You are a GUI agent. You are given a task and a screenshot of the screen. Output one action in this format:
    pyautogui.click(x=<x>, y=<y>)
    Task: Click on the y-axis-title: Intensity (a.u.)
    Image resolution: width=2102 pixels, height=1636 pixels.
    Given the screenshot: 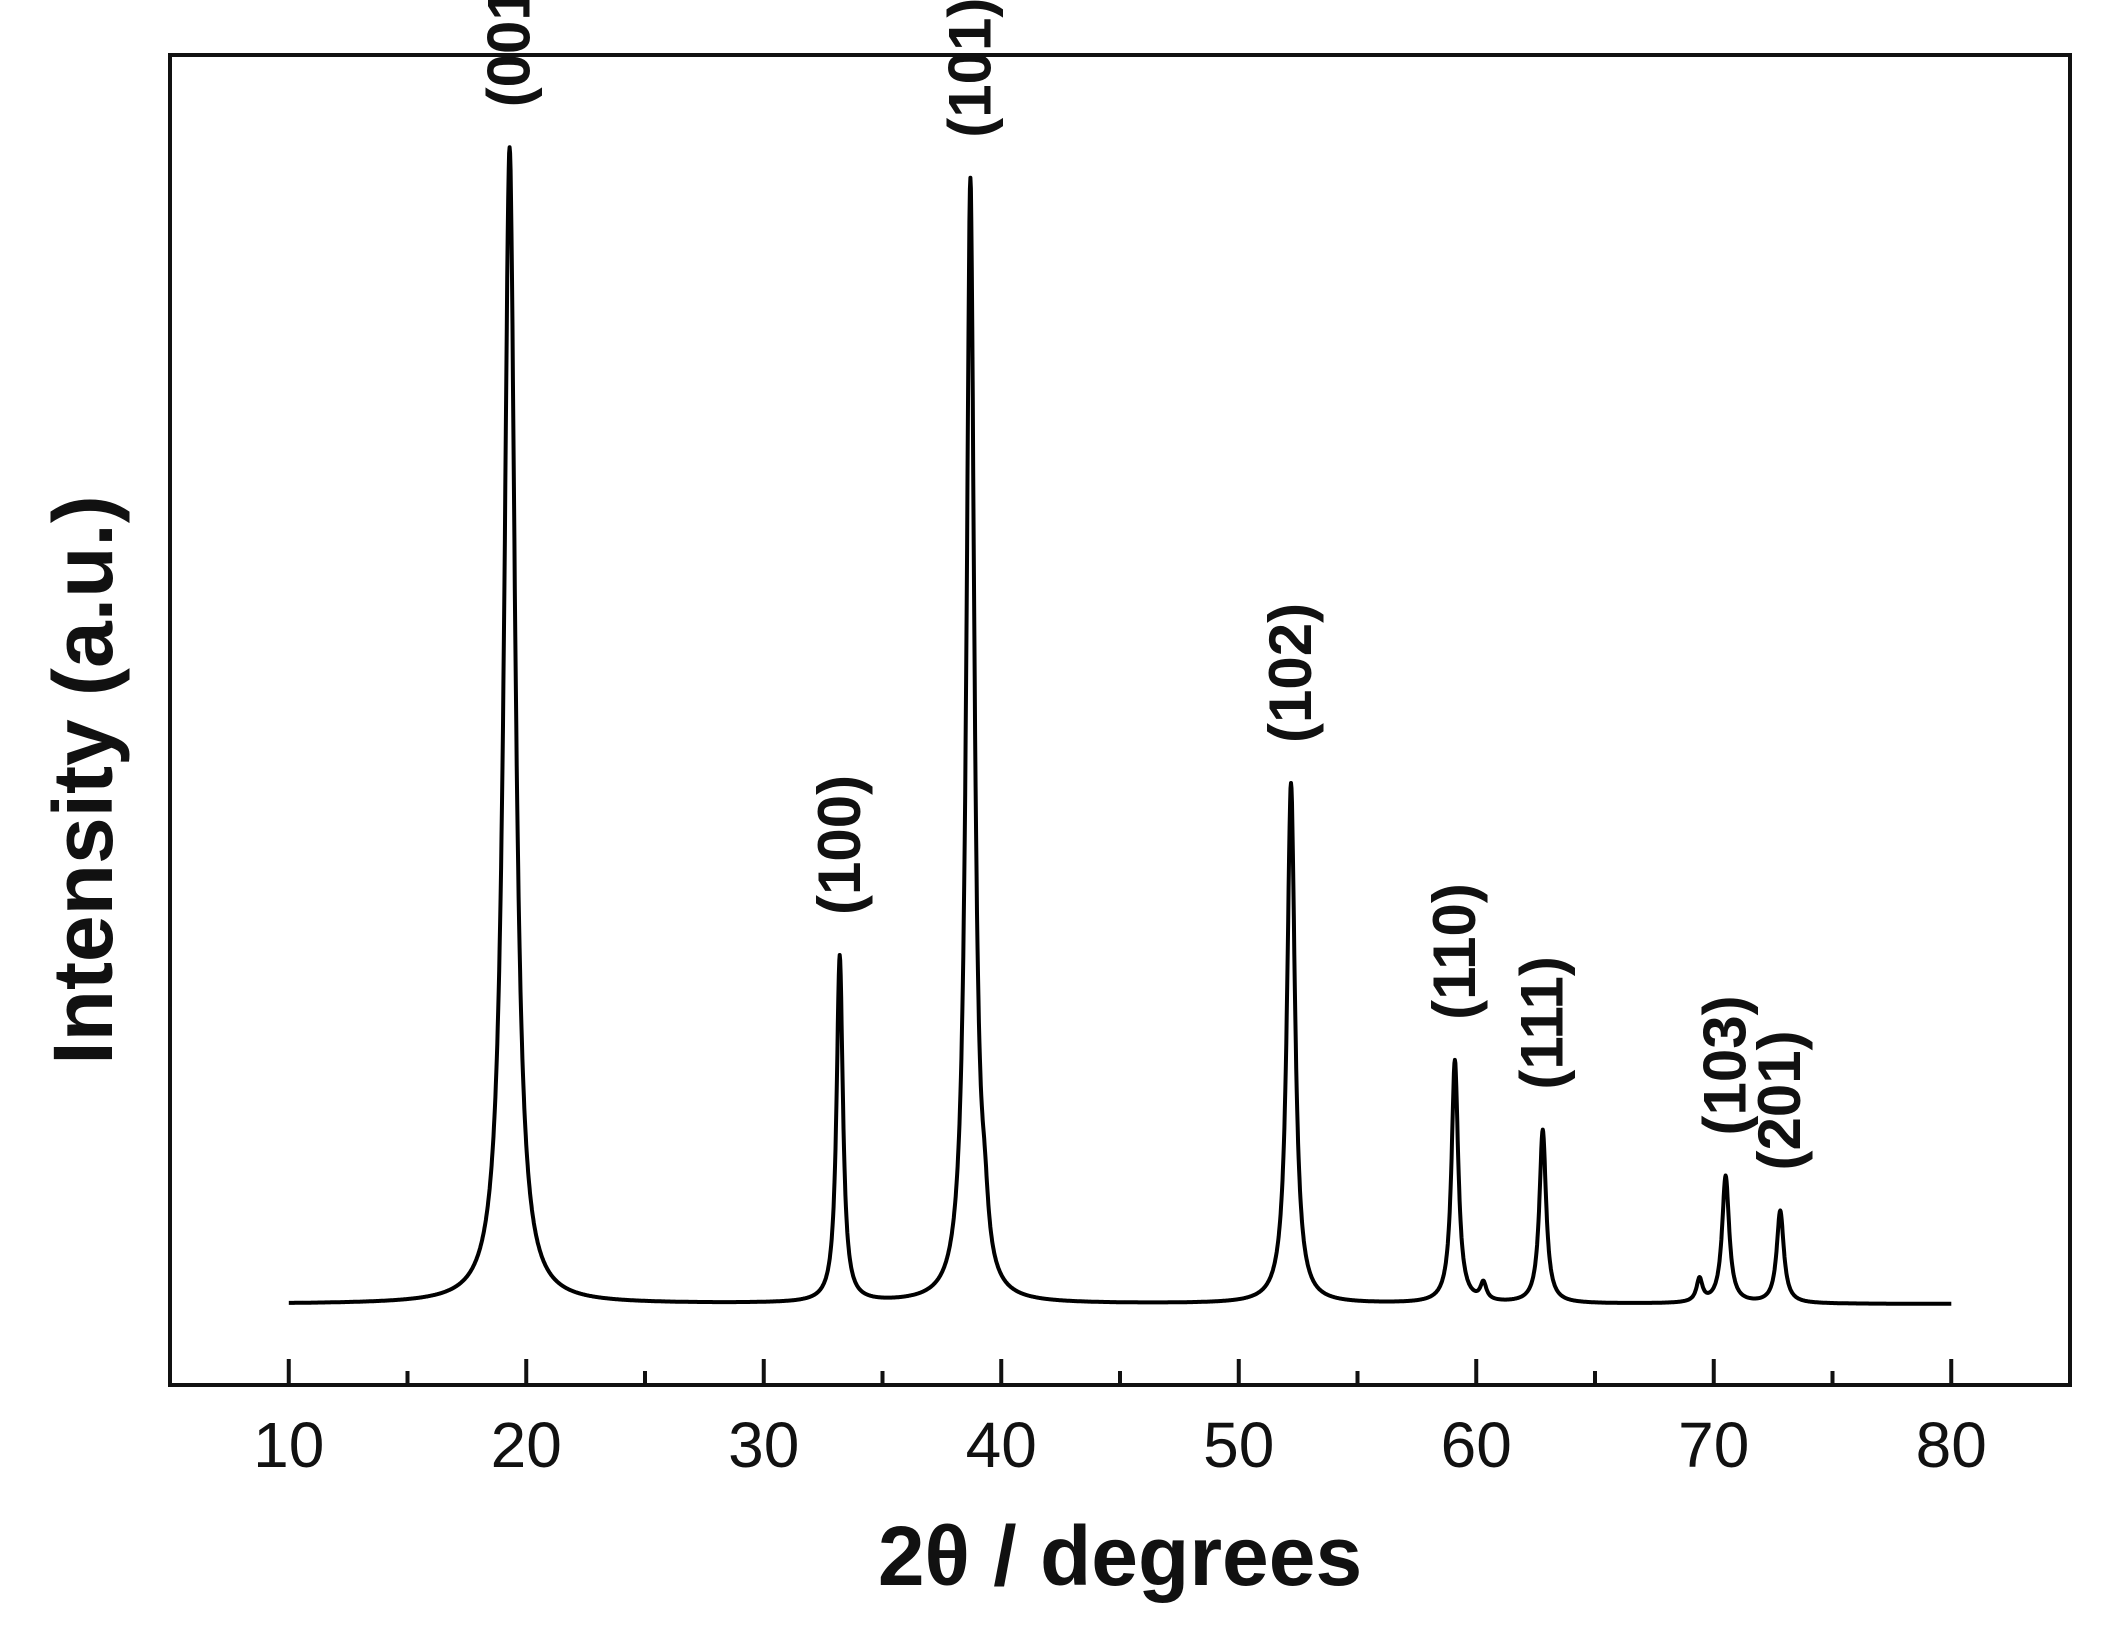 What is the action you would take?
    pyautogui.click(x=83, y=779)
    